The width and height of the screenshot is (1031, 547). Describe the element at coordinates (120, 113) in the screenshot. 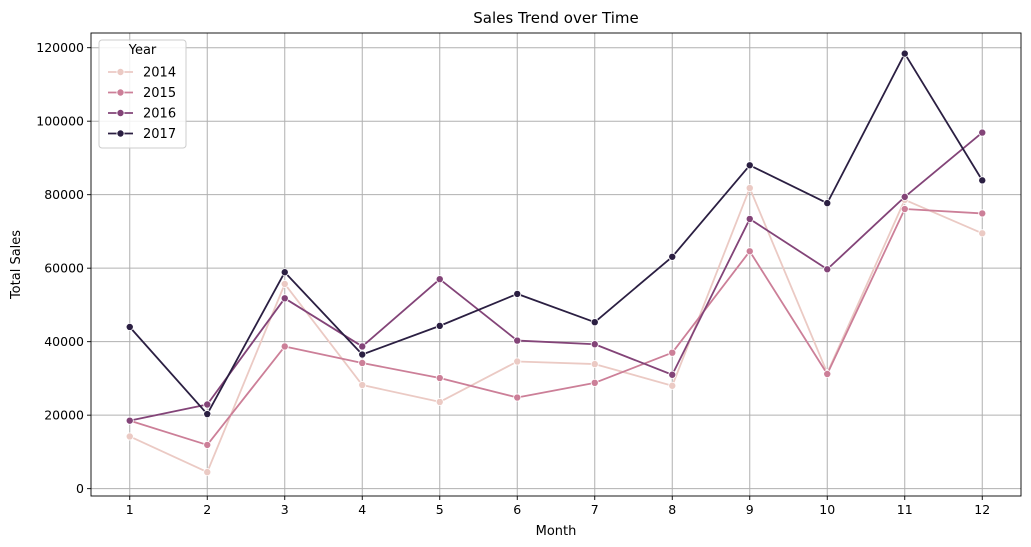

I see `legend-marker-2016` at that location.